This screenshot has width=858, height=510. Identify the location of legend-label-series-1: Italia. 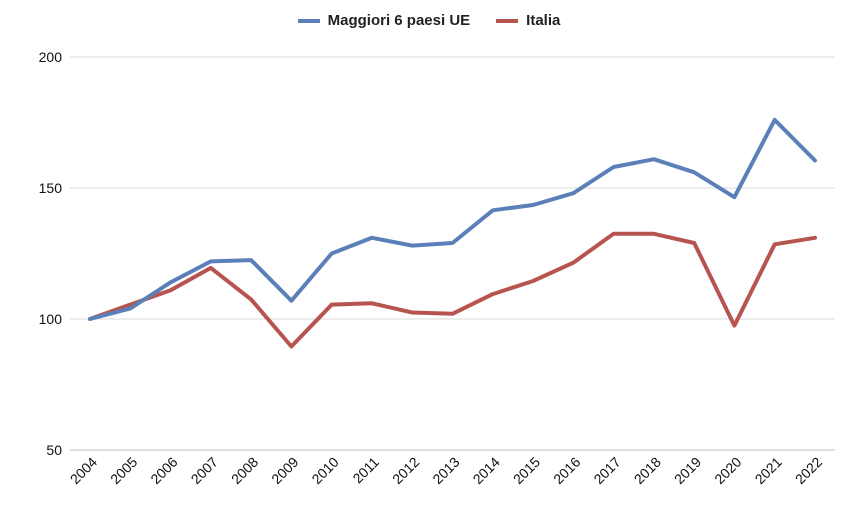
(543, 20).